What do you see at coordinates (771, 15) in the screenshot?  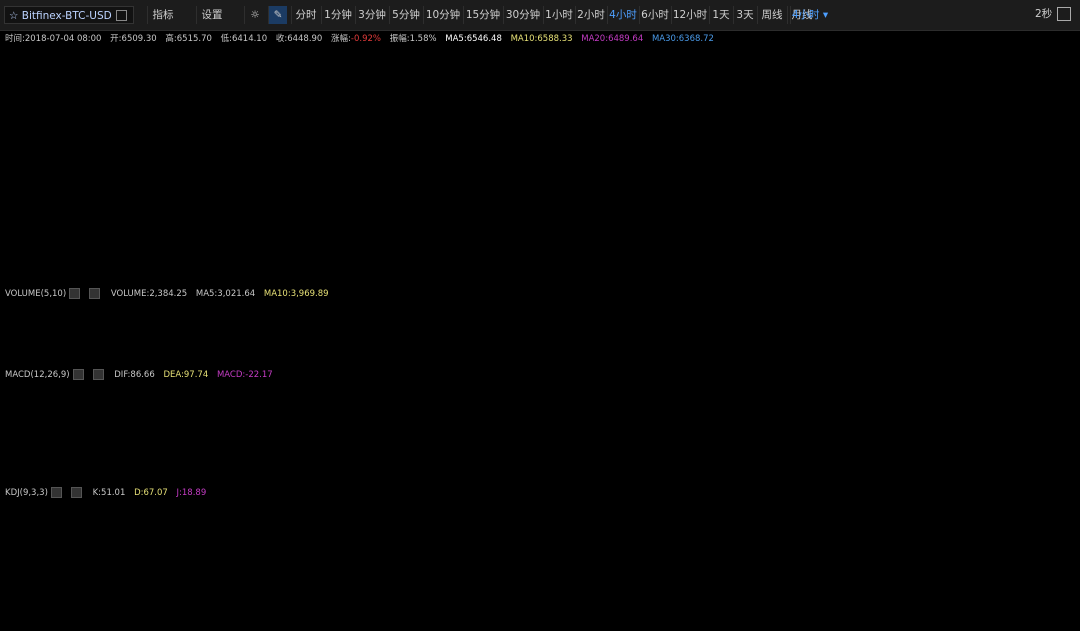 I see `period-14: 周线` at bounding box center [771, 15].